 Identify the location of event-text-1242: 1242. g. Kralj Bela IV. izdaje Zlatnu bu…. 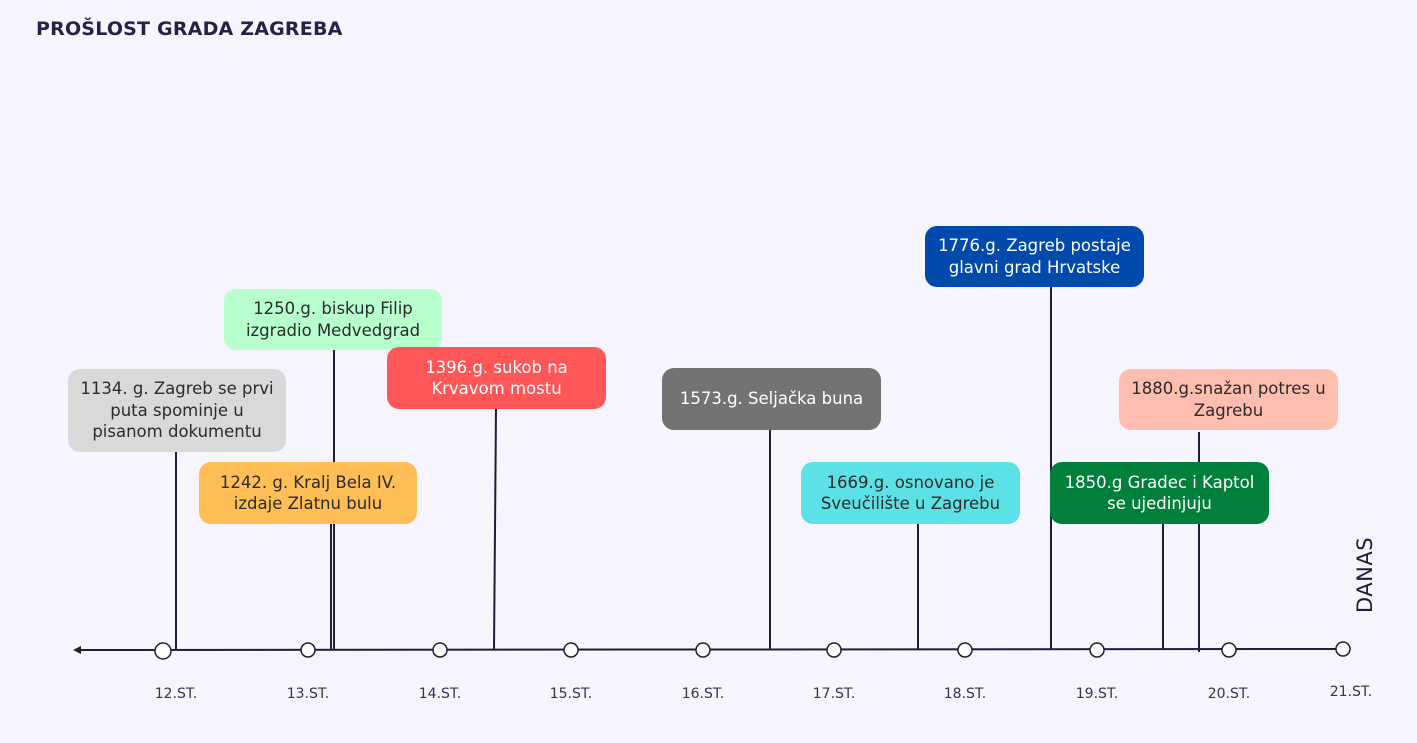
(308, 492).